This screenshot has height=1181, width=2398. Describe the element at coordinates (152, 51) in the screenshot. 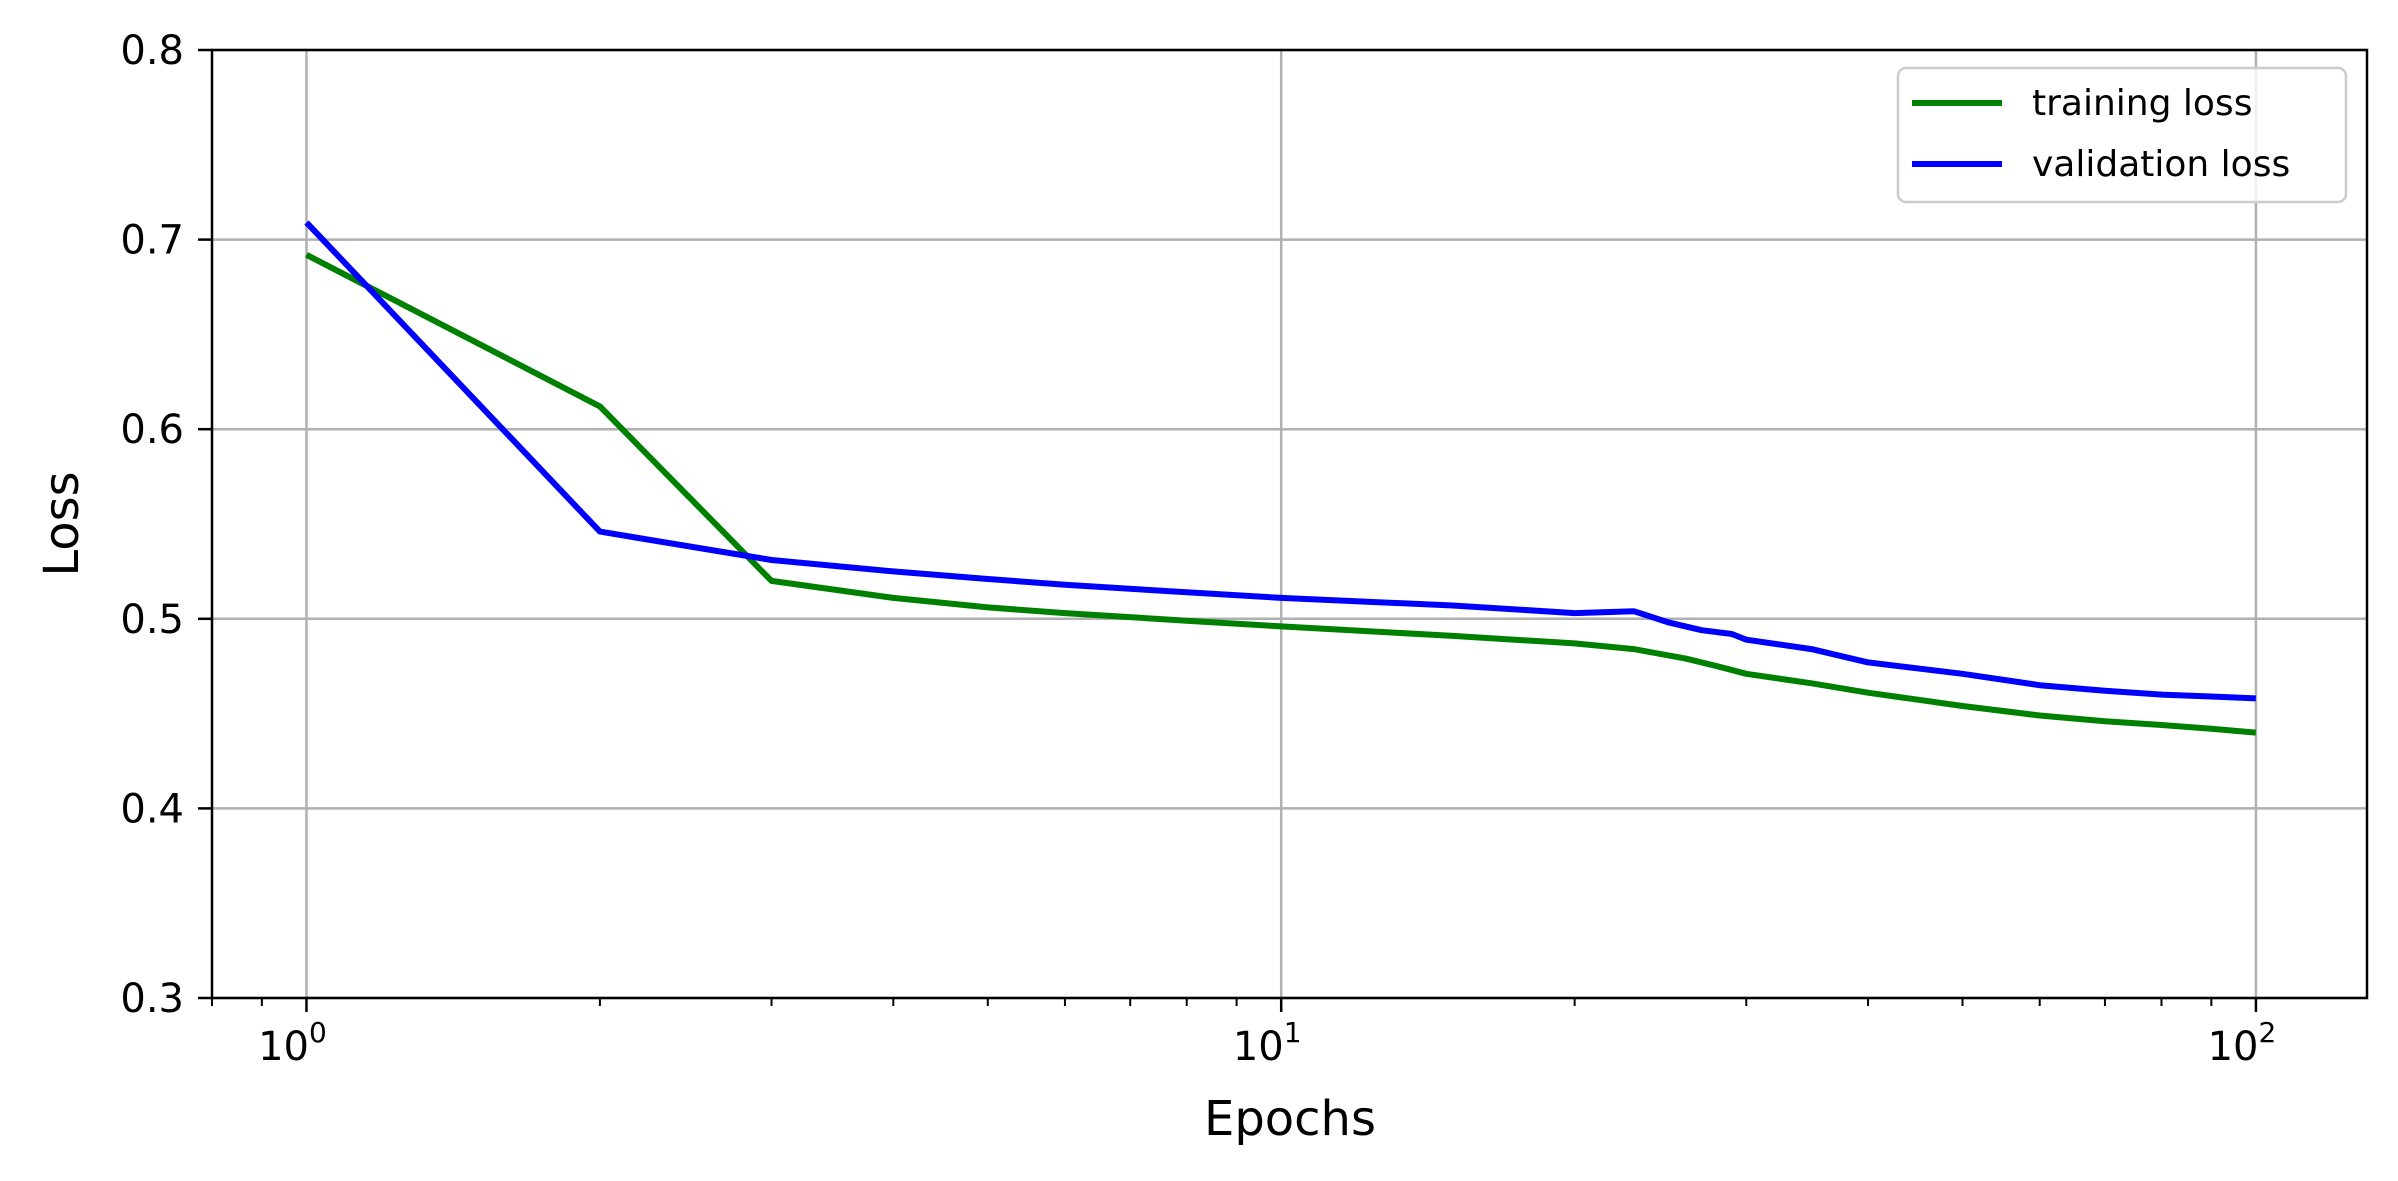

I see `y-tick-label: 0.8` at that location.